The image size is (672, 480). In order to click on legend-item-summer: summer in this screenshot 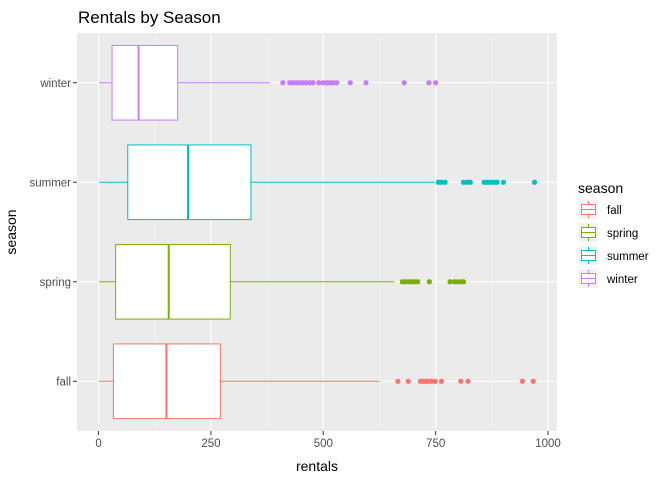, I will do `click(614, 255)`.